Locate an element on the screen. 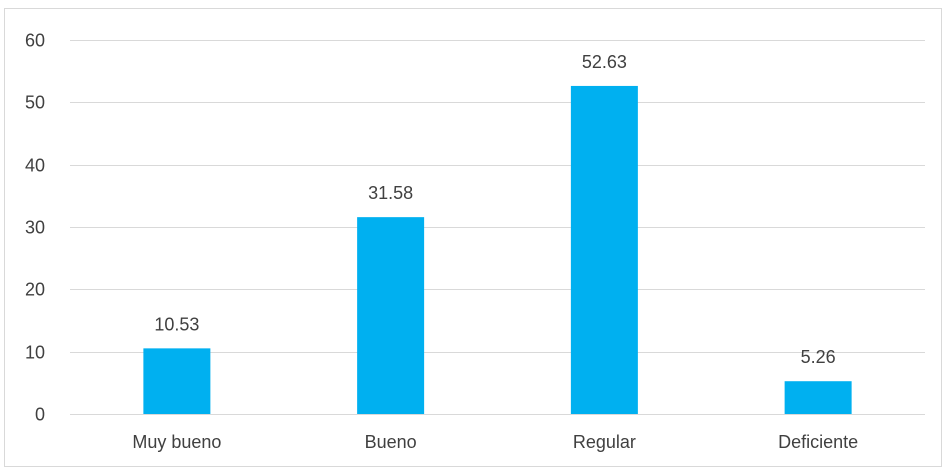 The width and height of the screenshot is (946, 470). bar-deficiente is located at coordinates (818, 397).